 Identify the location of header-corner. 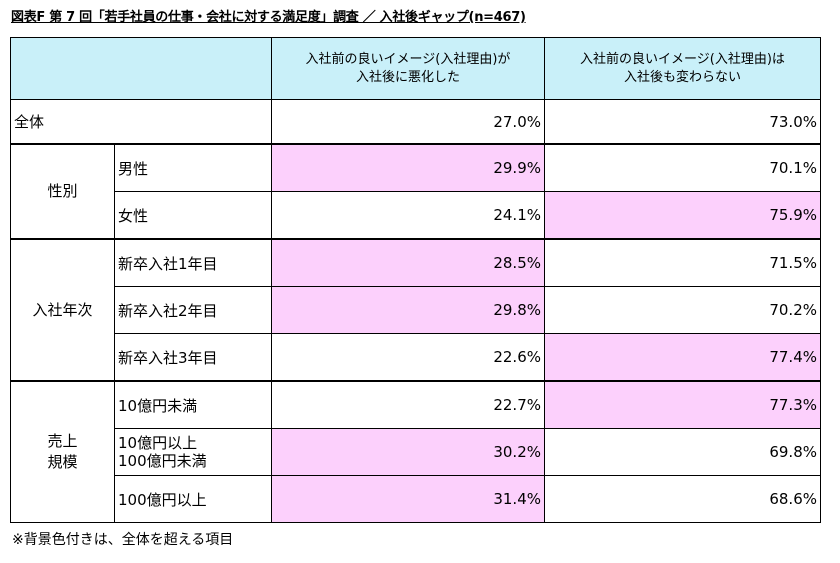
(141, 68).